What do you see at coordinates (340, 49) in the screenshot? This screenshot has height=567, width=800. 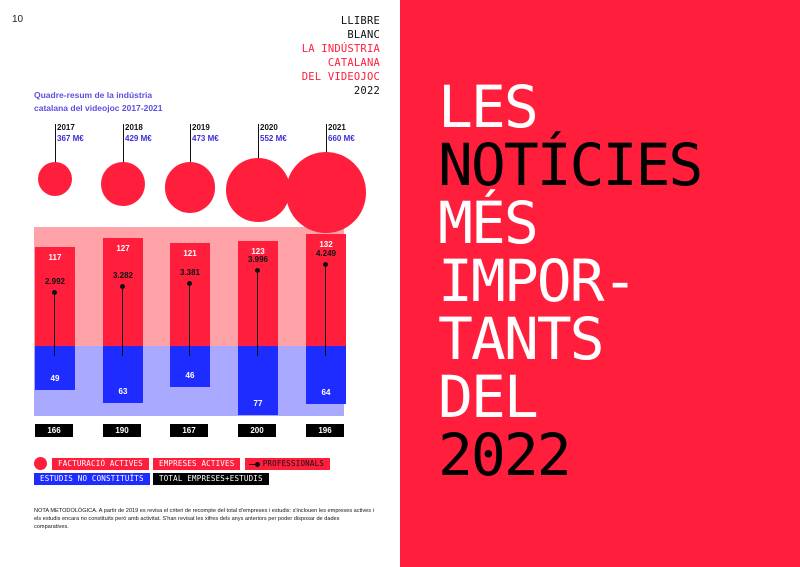 I see `brand-line: LA INDÚSTRIA` at bounding box center [340, 49].